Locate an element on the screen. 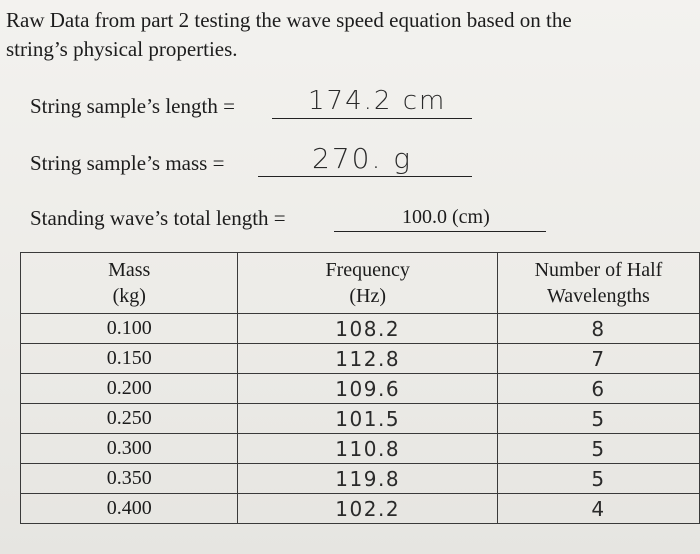 This screenshot has height=554, width=700. table-row: 0.250 101.5 5 is located at coordinates (359, 418).